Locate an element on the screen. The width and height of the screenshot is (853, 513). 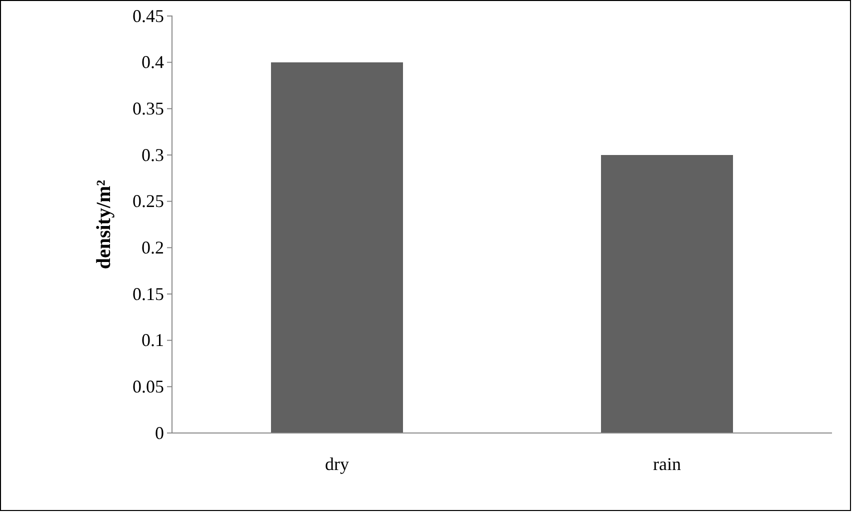
y-tick-label: 0.25 is located at coordinates (148, 201).